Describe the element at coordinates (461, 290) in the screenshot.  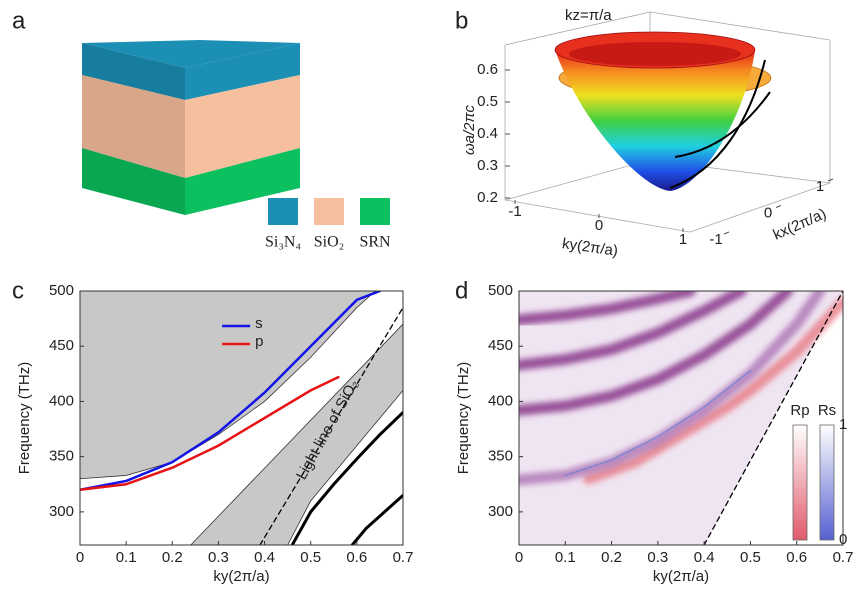
I see `panel-label: d` at that location.